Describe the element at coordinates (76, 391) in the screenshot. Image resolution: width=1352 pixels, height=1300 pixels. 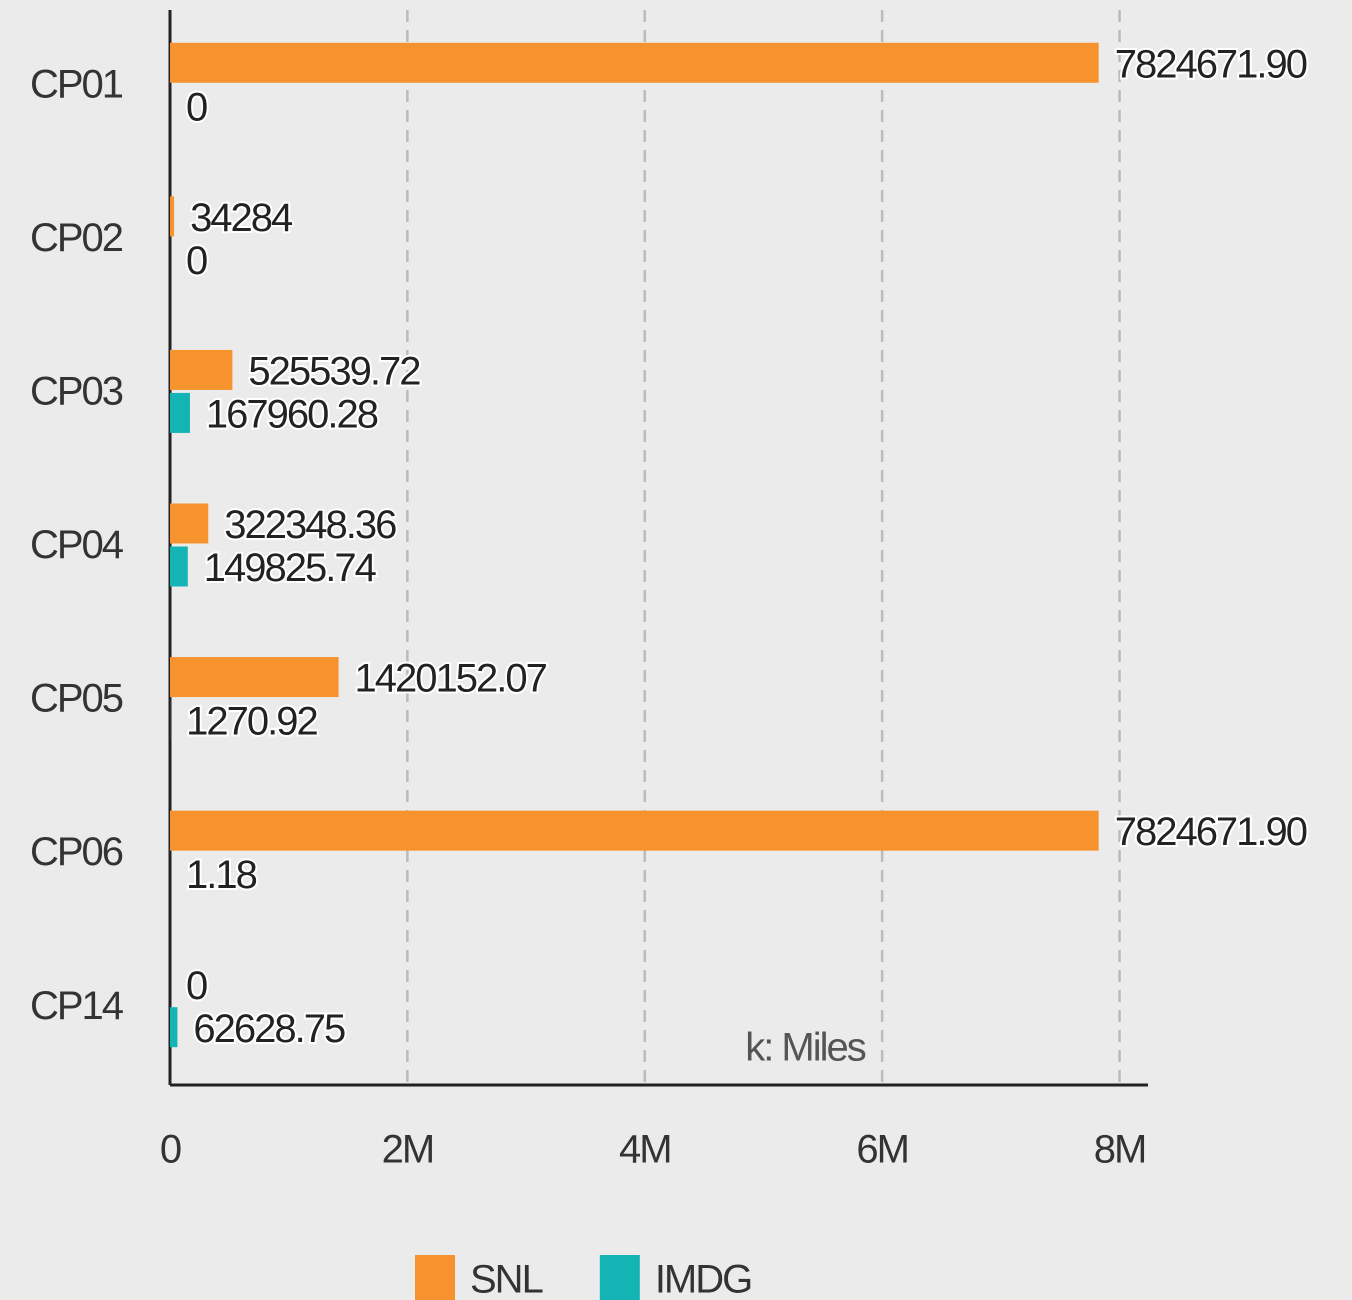
I see `y-tick-label: CP03` at that location.